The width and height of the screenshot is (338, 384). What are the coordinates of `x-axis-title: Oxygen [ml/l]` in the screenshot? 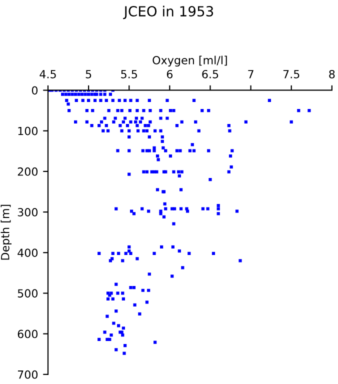 It's located at (189, 61).